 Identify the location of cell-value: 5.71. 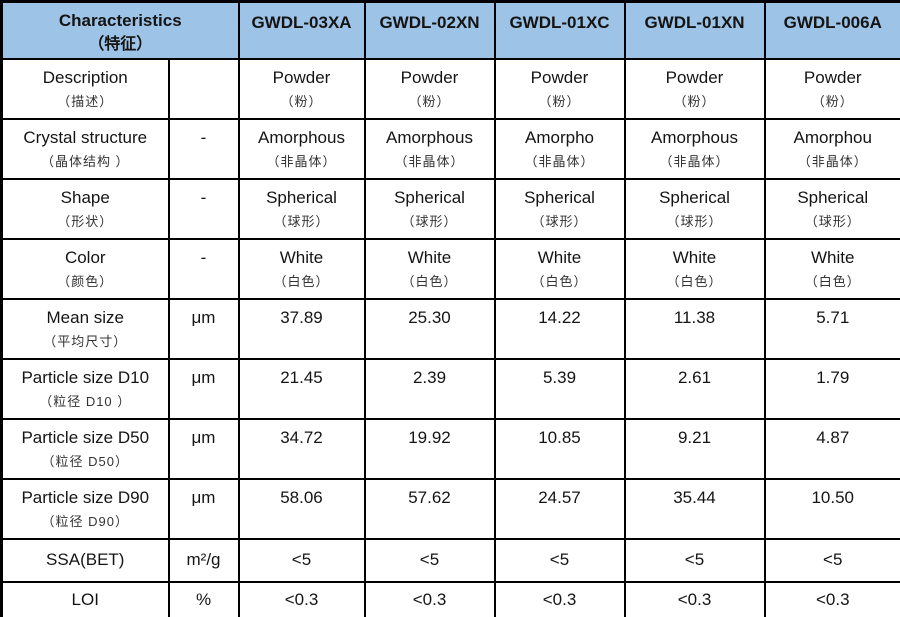
(831, 328).